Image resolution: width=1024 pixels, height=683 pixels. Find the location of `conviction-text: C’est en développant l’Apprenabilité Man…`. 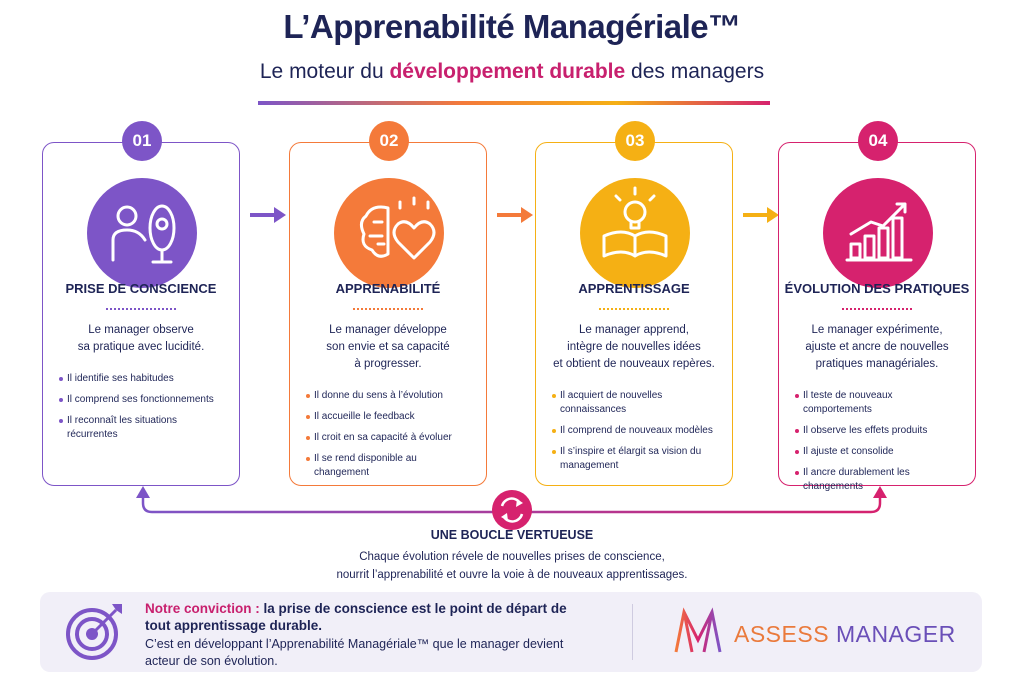

conviction-text: C’est en développant l’Apprenabilité Man… is located at coordinates (354, 652).